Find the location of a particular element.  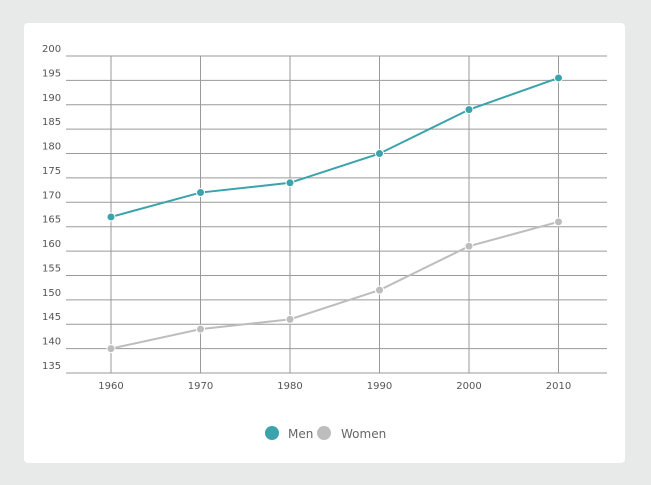

y-tick-label: 140 is located at coordinates (51, 342).